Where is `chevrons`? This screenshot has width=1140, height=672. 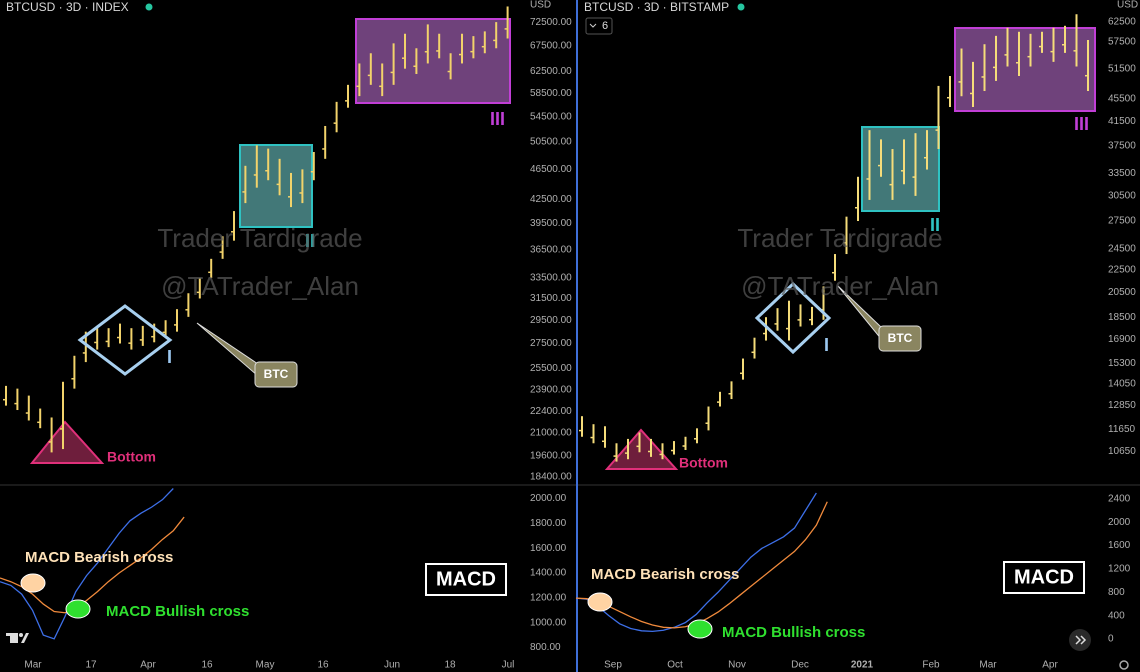
chevrons is located at coordinates (1081, 640).